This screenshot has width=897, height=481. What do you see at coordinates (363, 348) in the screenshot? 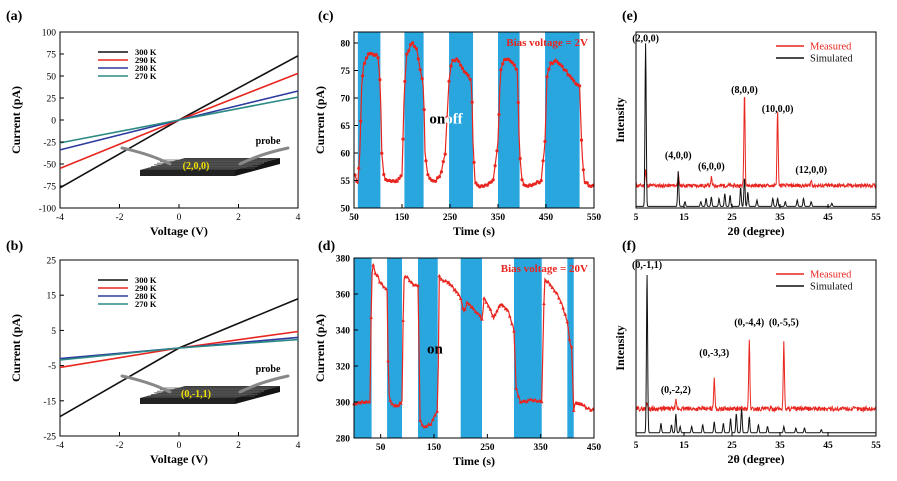
I see `light-on-band` at bounding box center [363, 348].